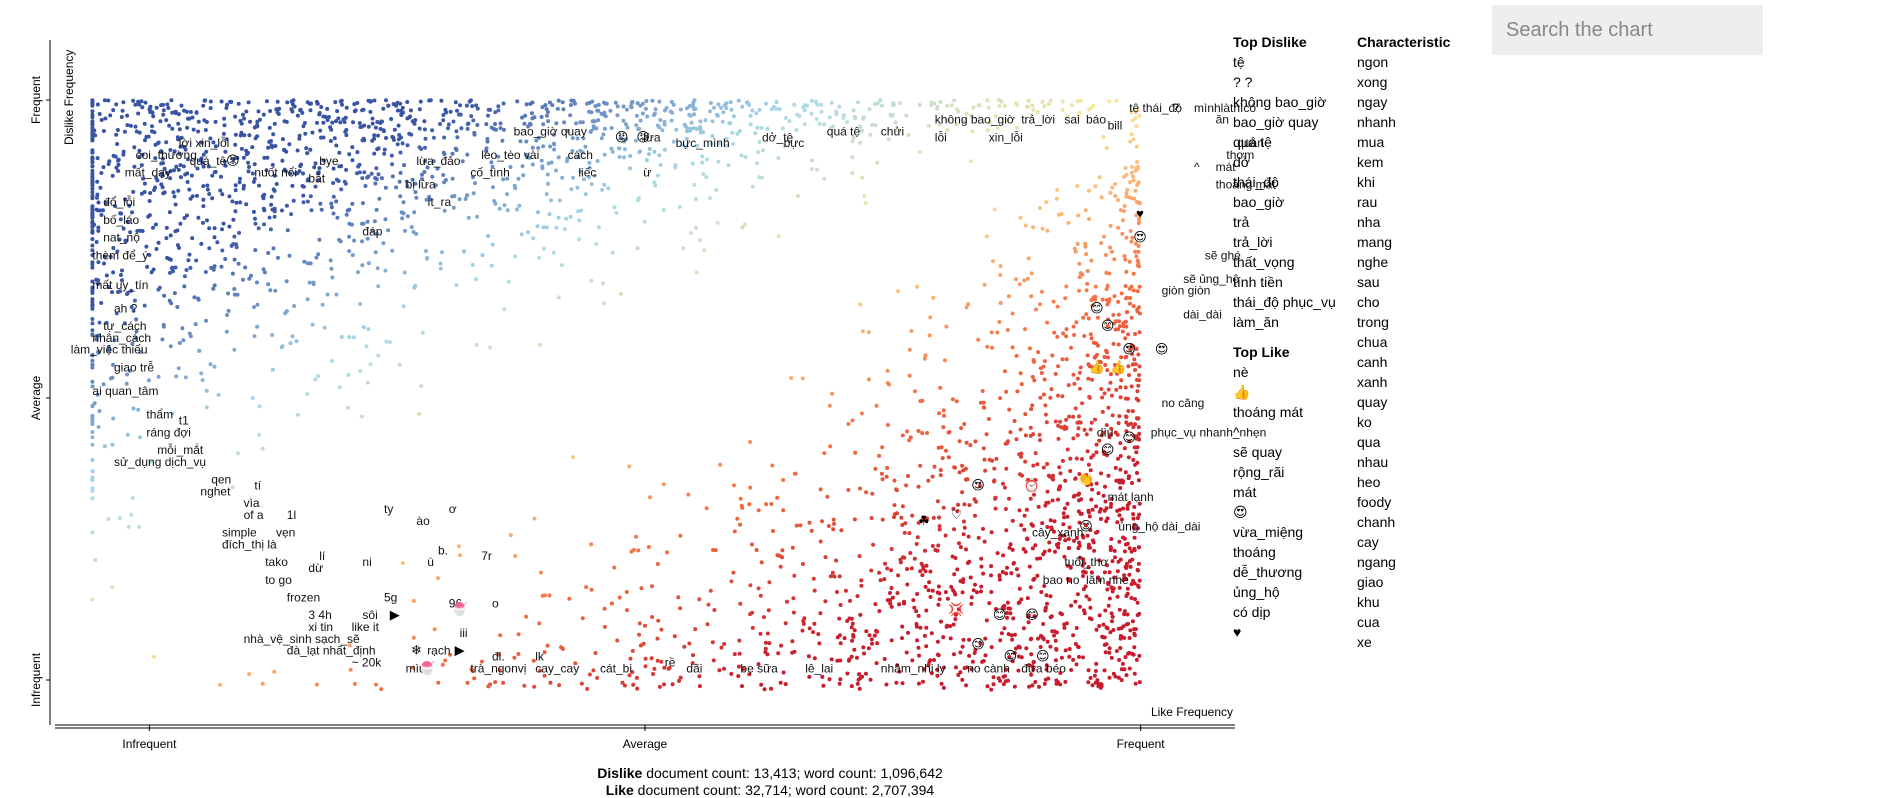 Image resolution: width=1881 pixels, height=798 pixels. Describe the element at coordinates (331, 651) in the screenshot. I see `term-label: đà_lạt nhất_định` at that location.